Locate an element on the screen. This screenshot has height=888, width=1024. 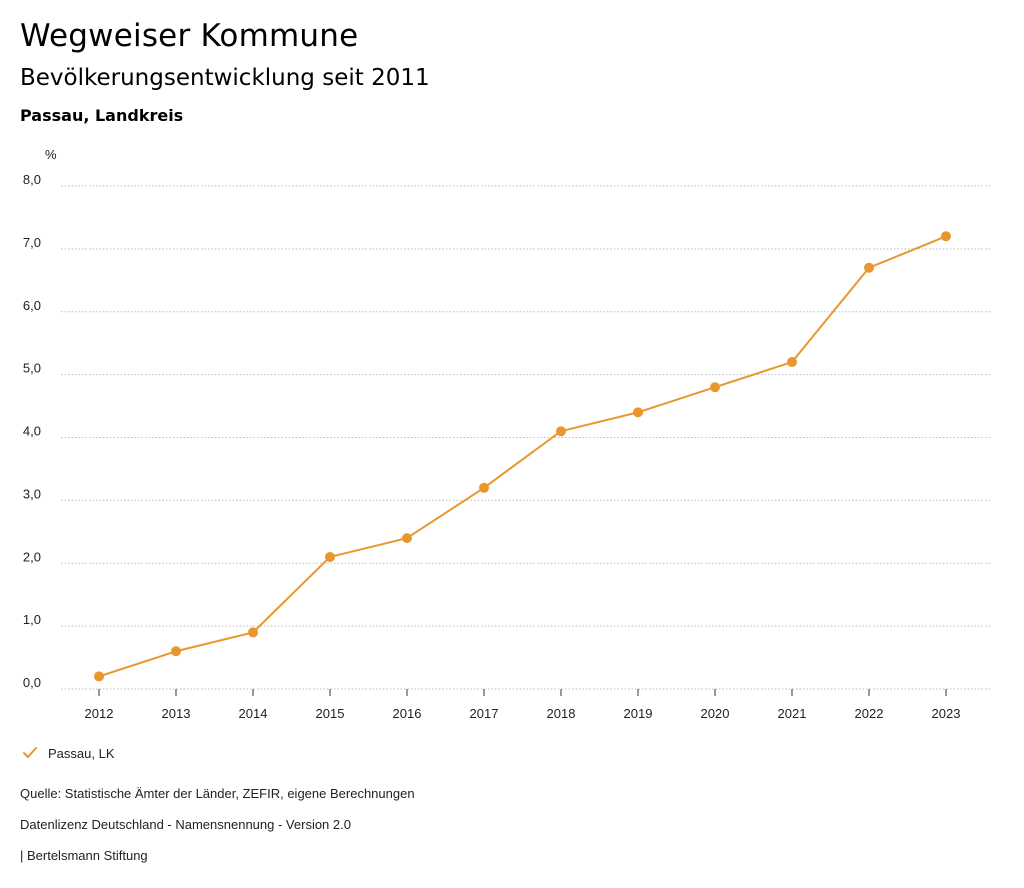
y-tick-label: 0,0 is located at coordinates (32, 682).